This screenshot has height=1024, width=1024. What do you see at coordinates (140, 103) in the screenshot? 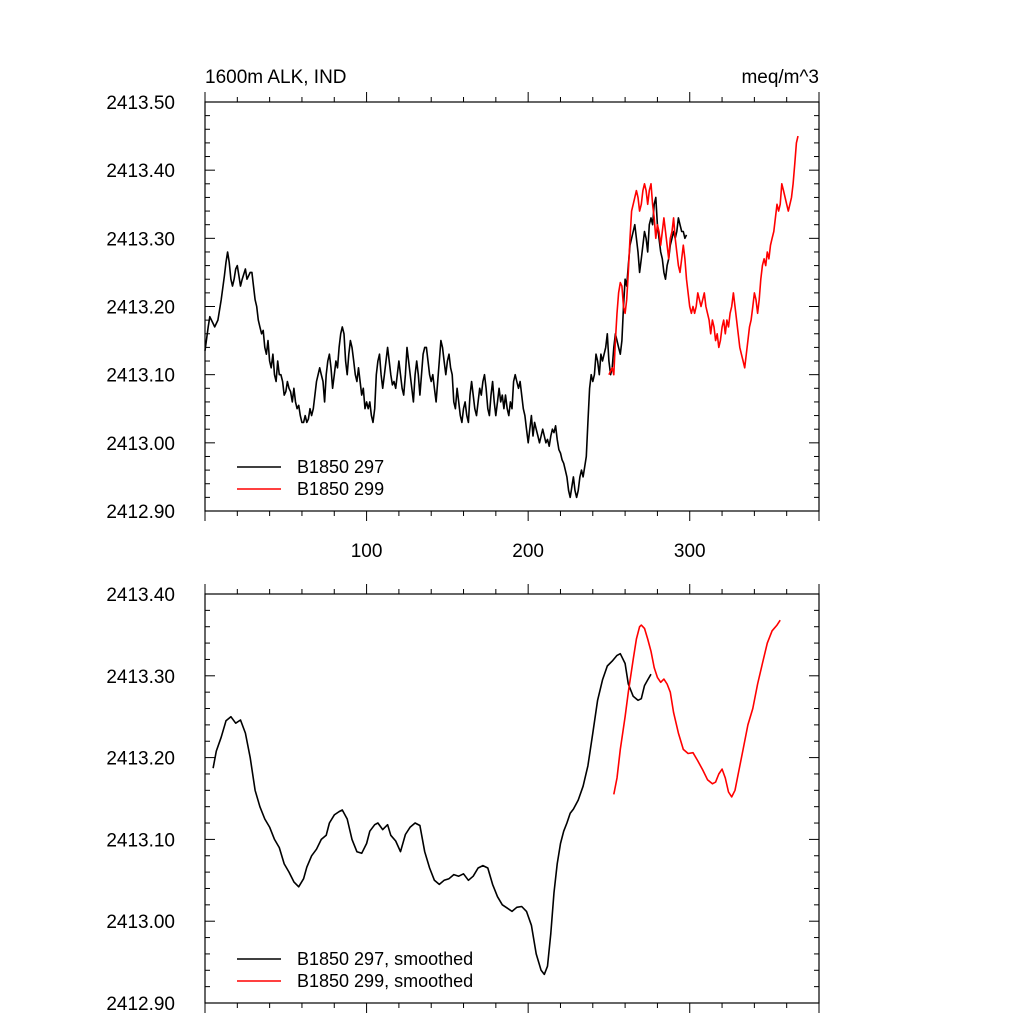
I see `y-tick-label: 2413.50` at bounding box center [140, 103].